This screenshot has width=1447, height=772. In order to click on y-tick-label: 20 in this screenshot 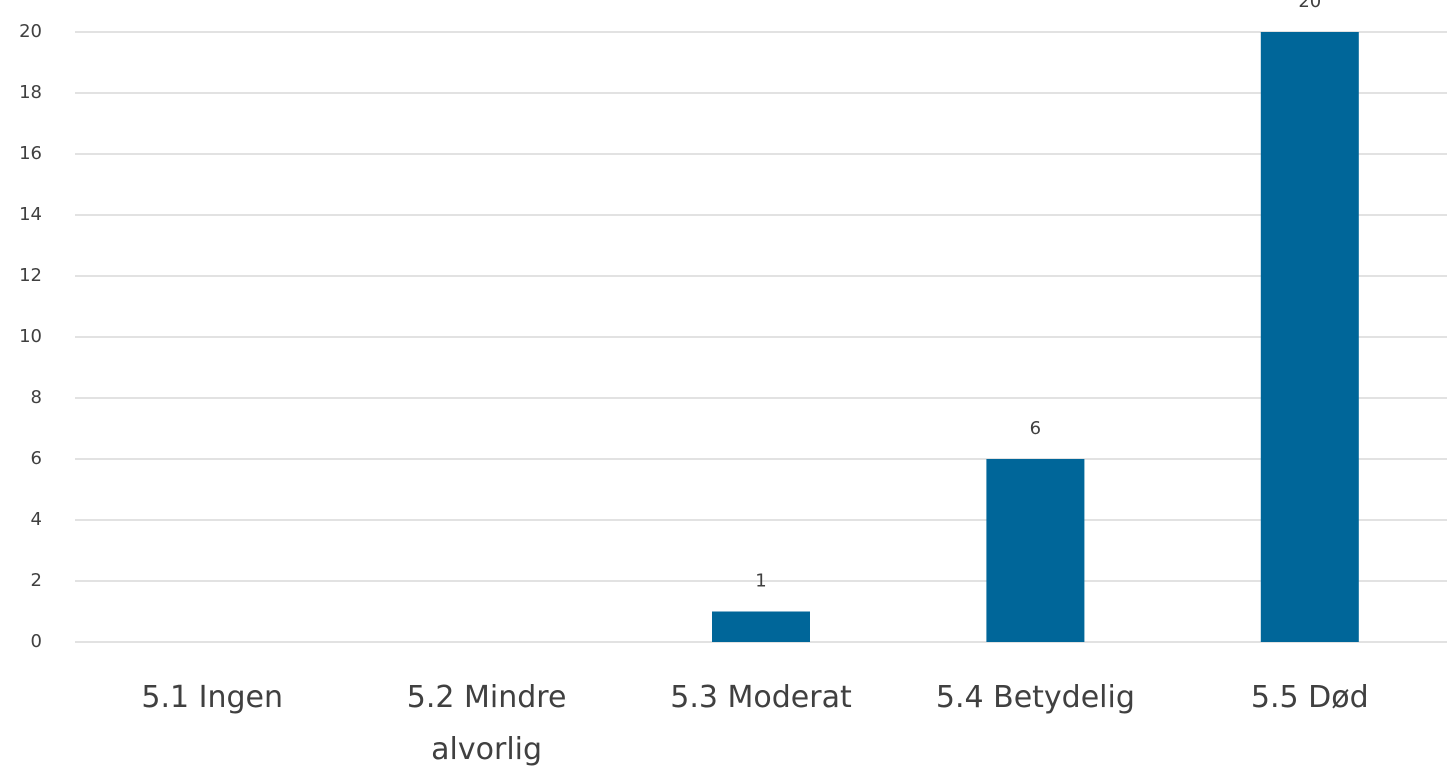, I will do `click(30, 31)`.